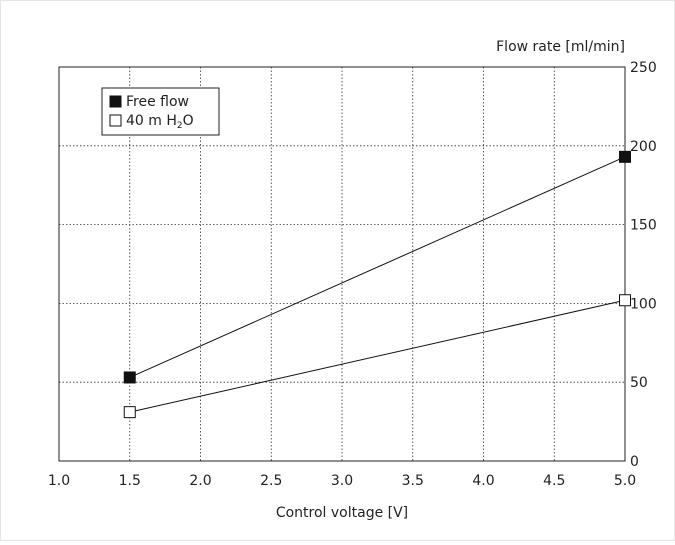 Image resolution: width=675 pixels, height=545 pixels. I want to click on legend-swatch-40m-h2o, so click(115, 120).